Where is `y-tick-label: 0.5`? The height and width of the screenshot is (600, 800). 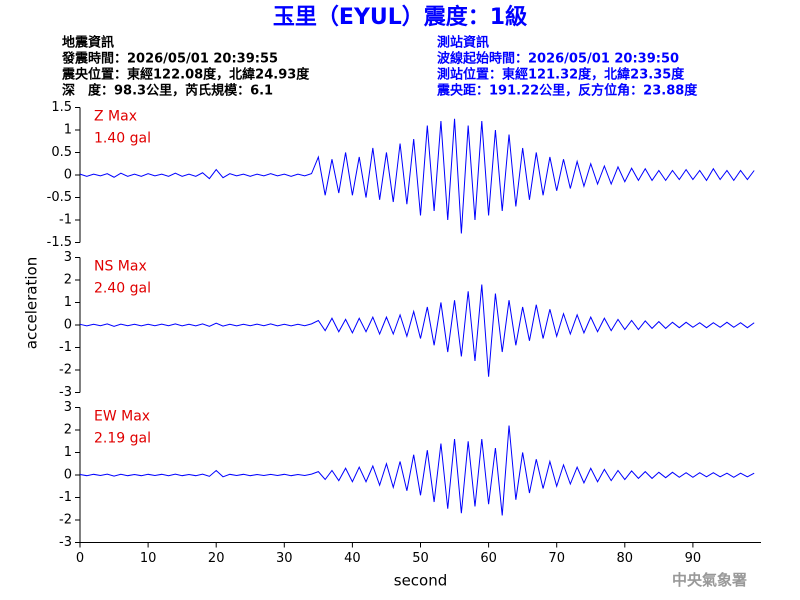
y-tick-label: 0.5 is located at coordinates (61, 152).